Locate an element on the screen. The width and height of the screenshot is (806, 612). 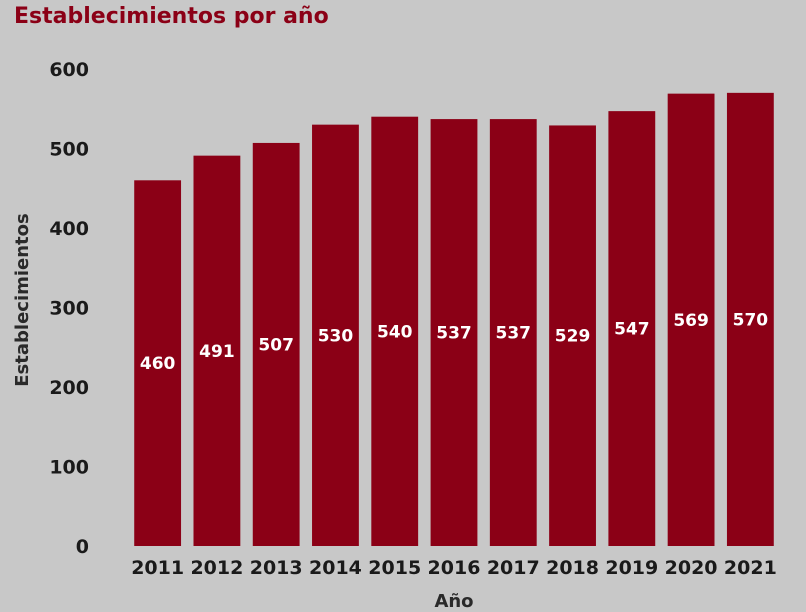
x-tick-label: 2020 is located at coordinates (691, 568).